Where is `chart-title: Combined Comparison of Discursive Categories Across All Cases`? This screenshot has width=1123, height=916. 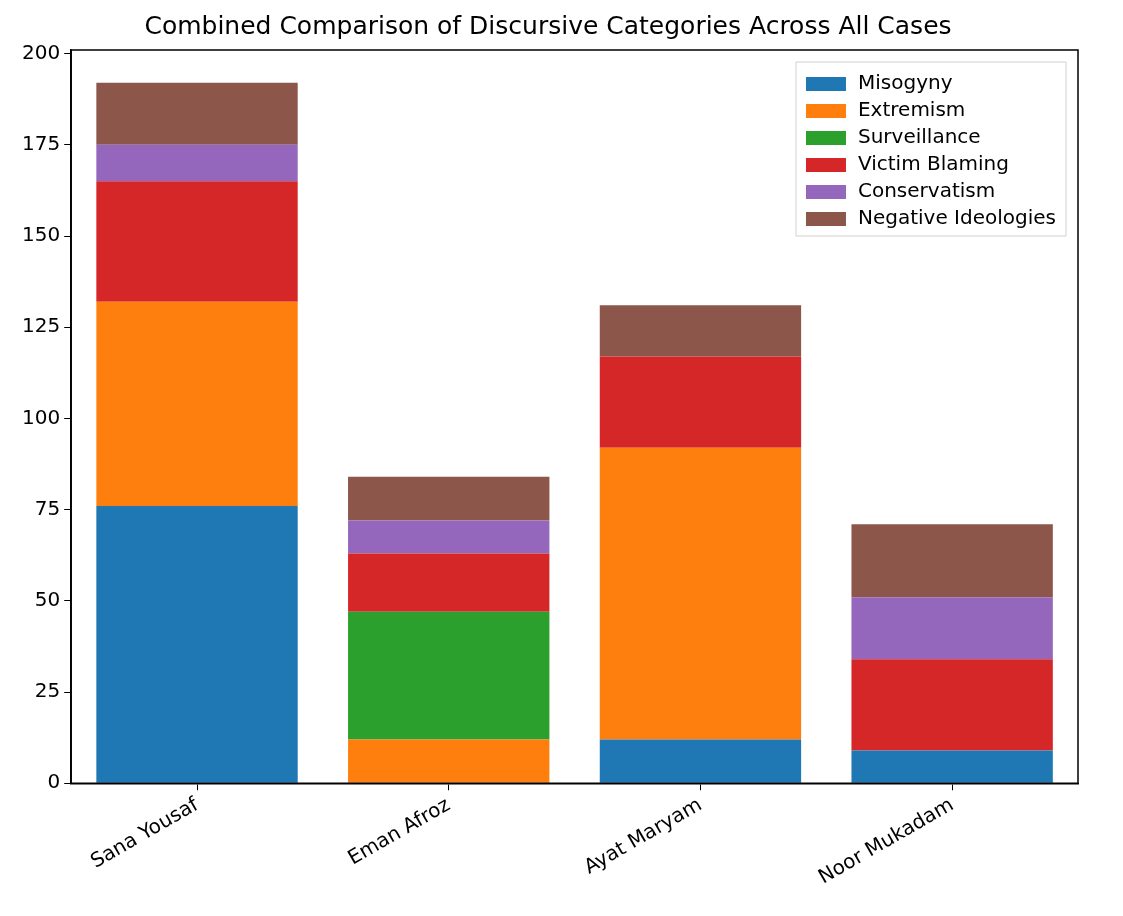
chart-title: Combined Comparison of Discursive Categories Across All Cases is located at coordinates (548, 25).